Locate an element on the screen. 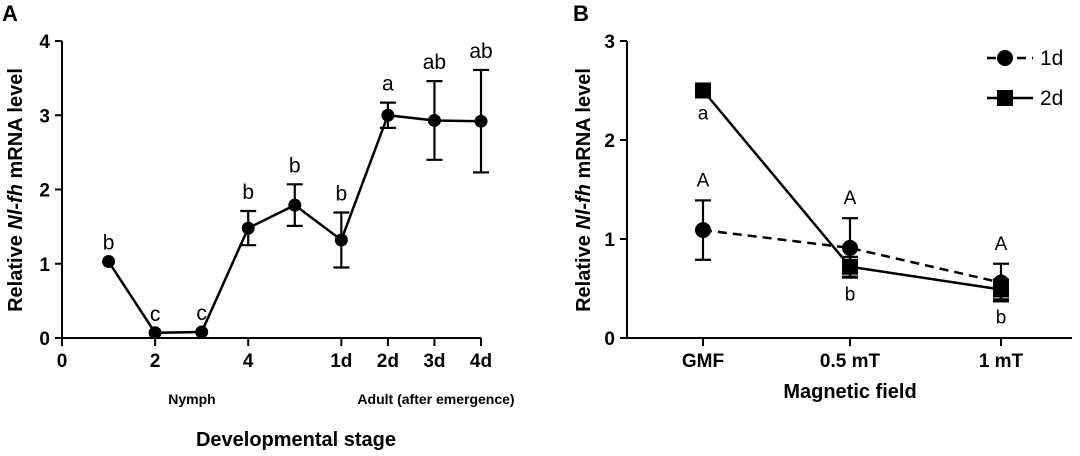  y-axis-label-b: Relative Nl-fh mRNA level is located at coordinates (584, 190).